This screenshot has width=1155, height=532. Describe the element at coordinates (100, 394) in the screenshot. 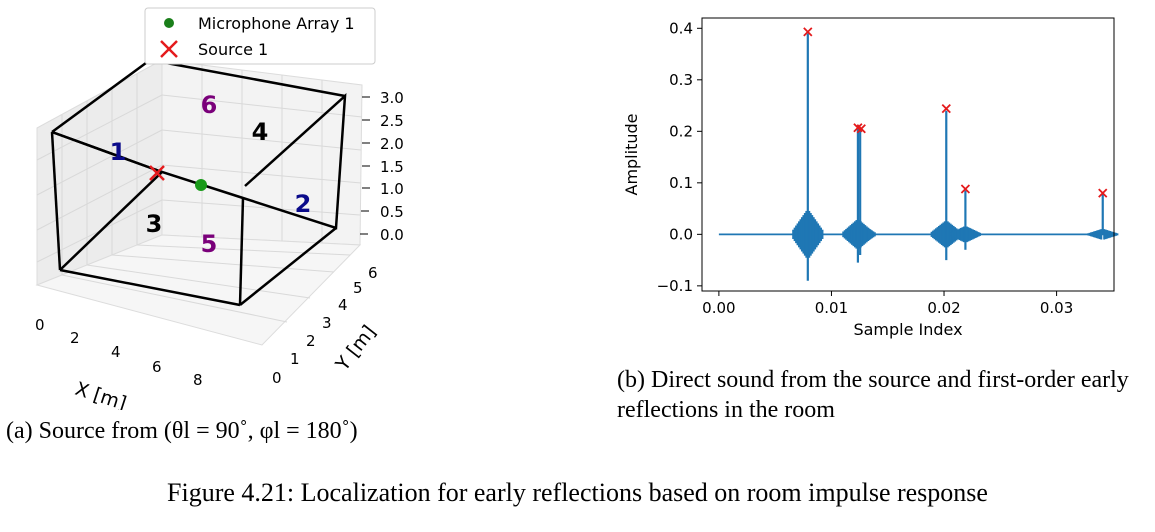

I see `x-axis-label: X [m]` at that location.